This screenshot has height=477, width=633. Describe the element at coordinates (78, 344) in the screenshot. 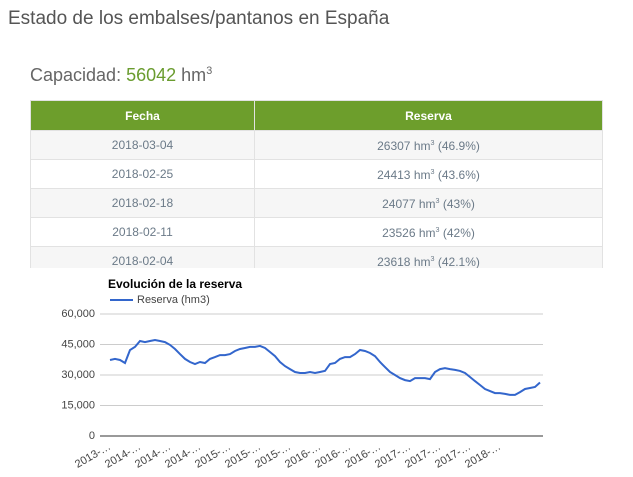

I see `y-tick-label: 45,000` at that location.